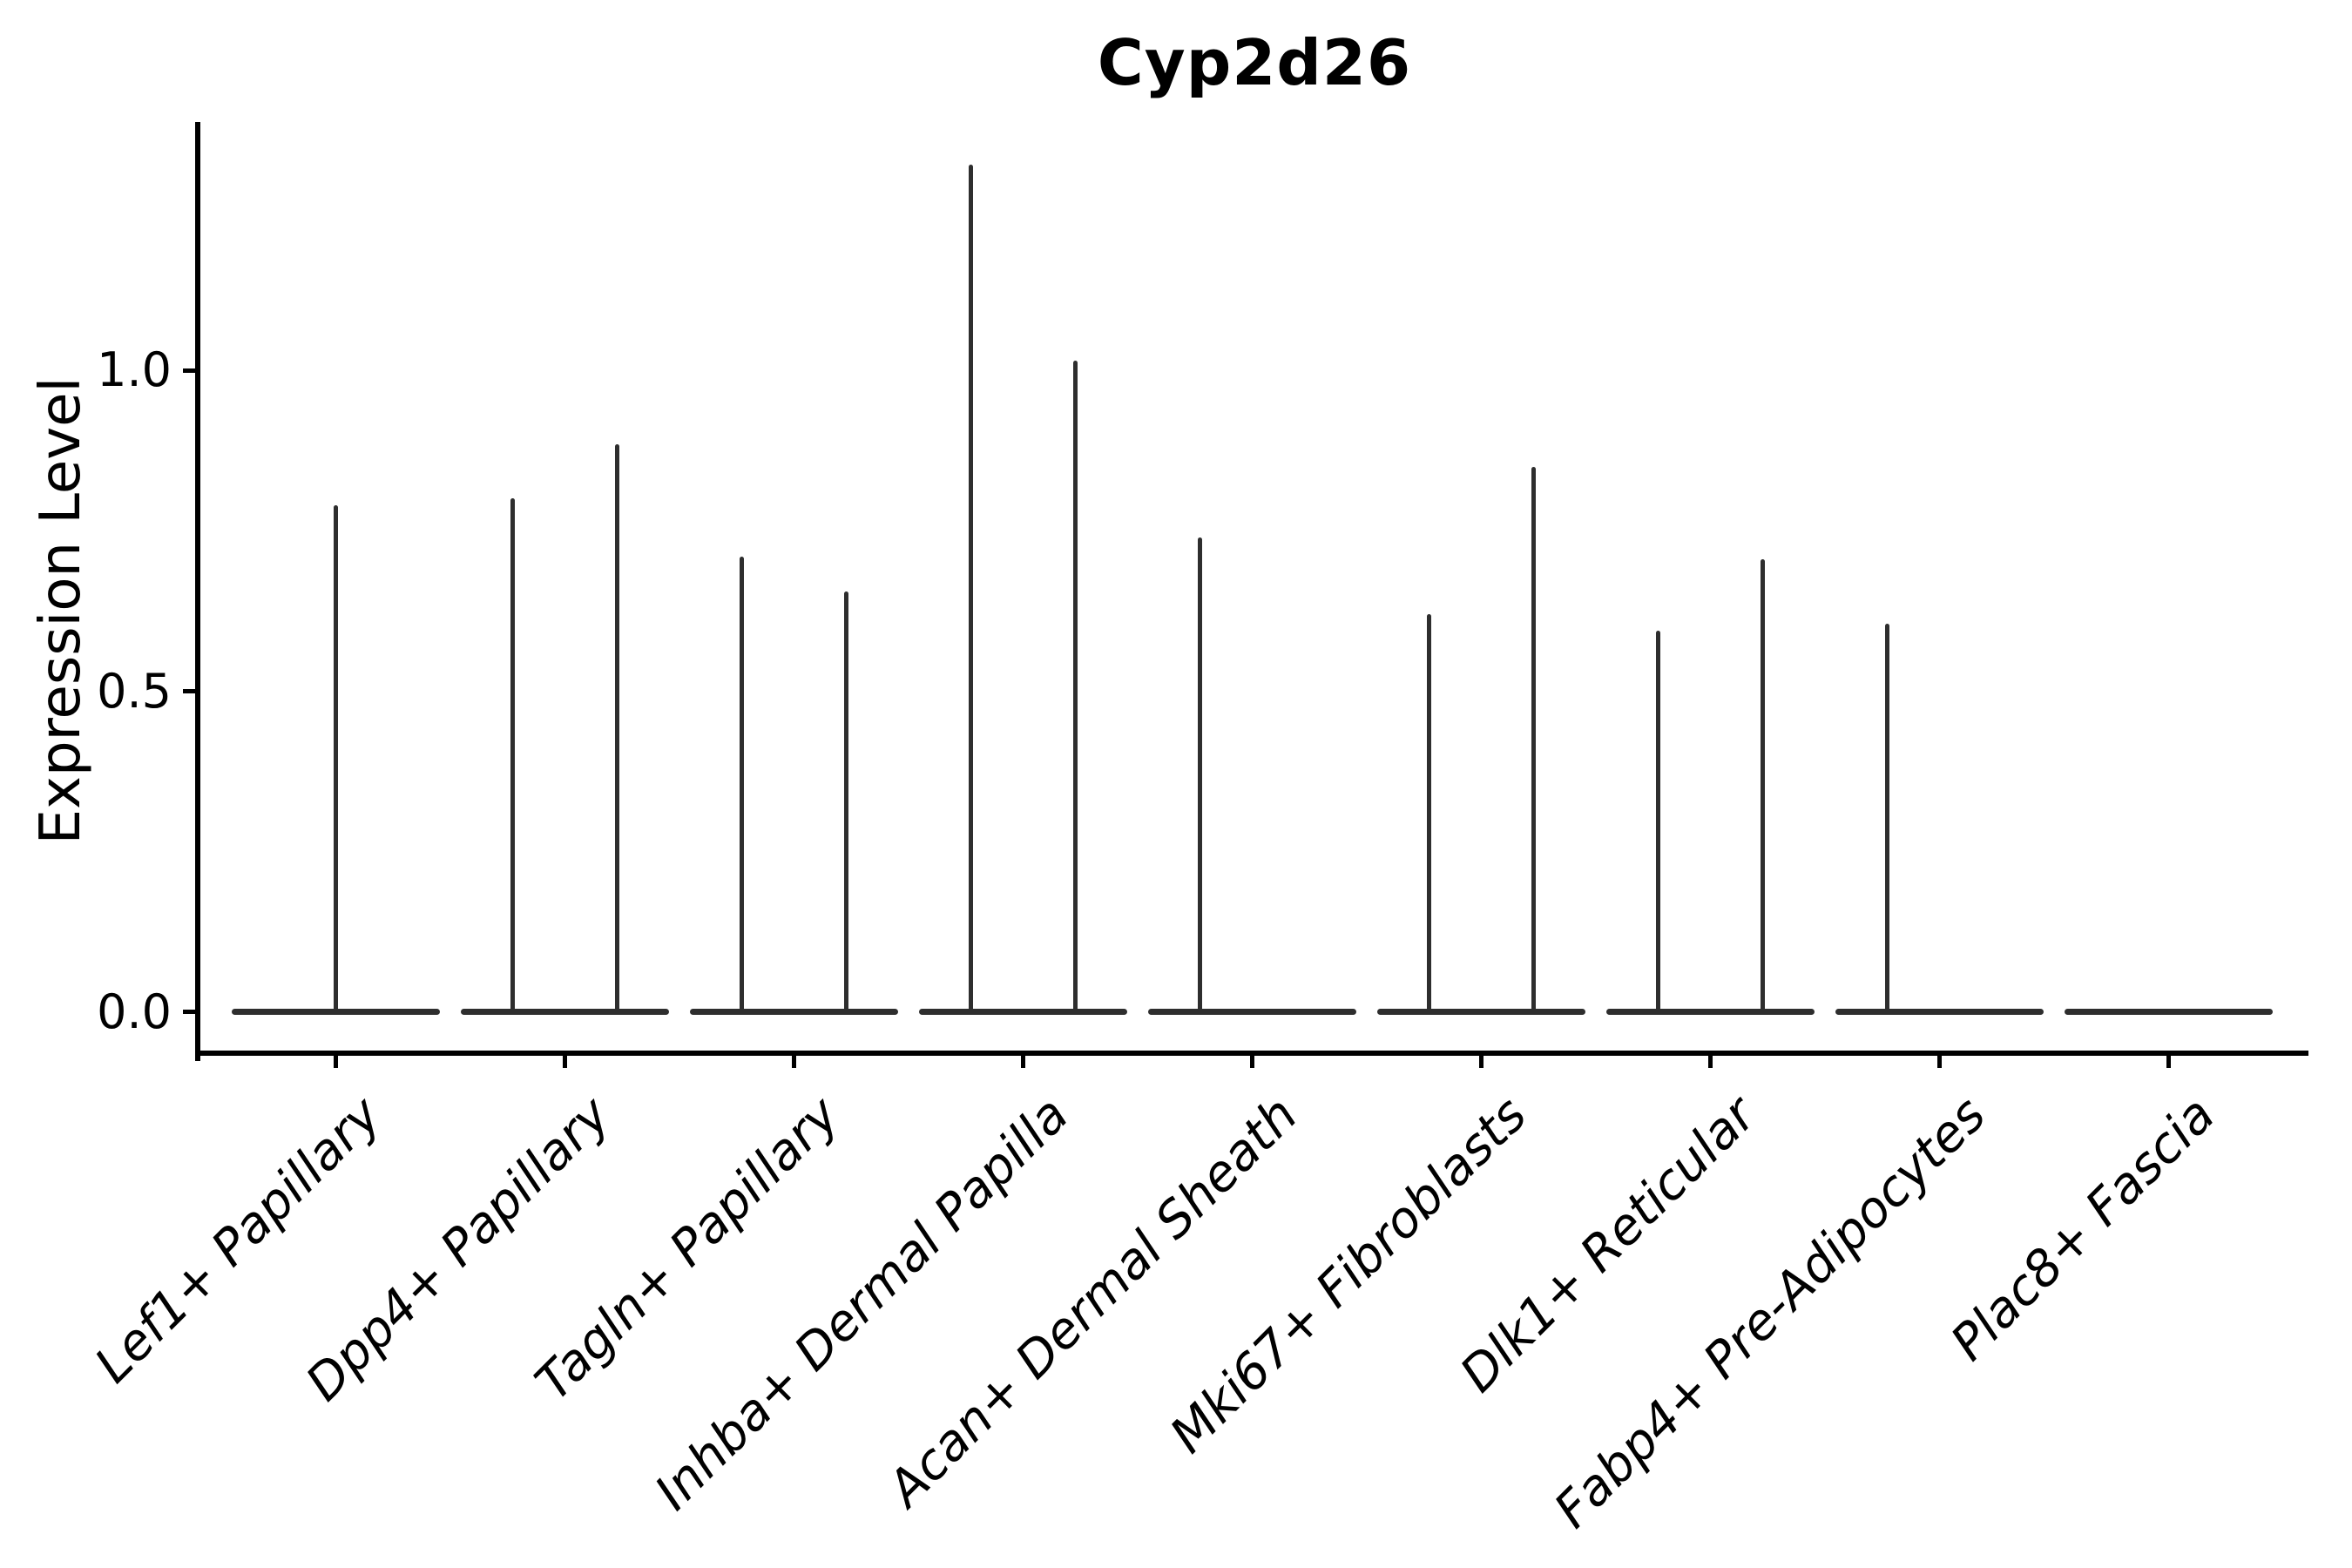 Image resolution: width=2352 pixels, height=1568 pixels. I want to click on chart-title: Cyp2d26, so click(1254, 62).